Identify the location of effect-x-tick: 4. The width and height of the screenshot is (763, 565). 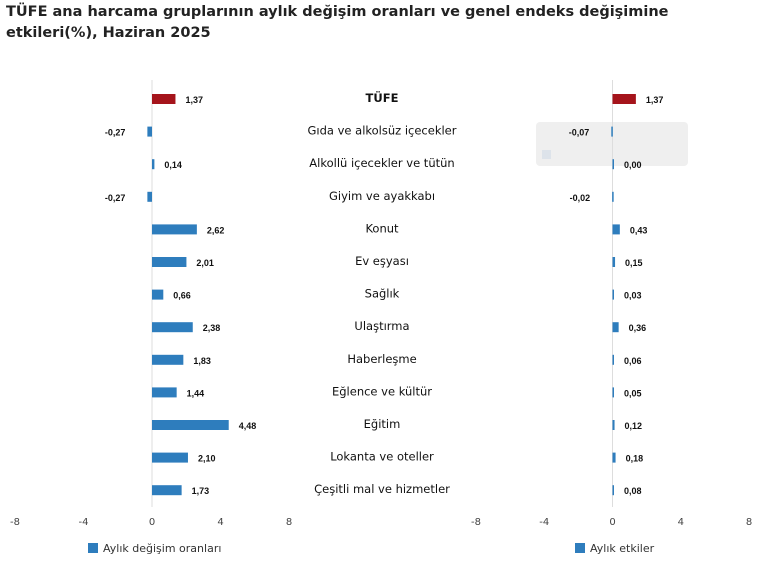
(681, 522).